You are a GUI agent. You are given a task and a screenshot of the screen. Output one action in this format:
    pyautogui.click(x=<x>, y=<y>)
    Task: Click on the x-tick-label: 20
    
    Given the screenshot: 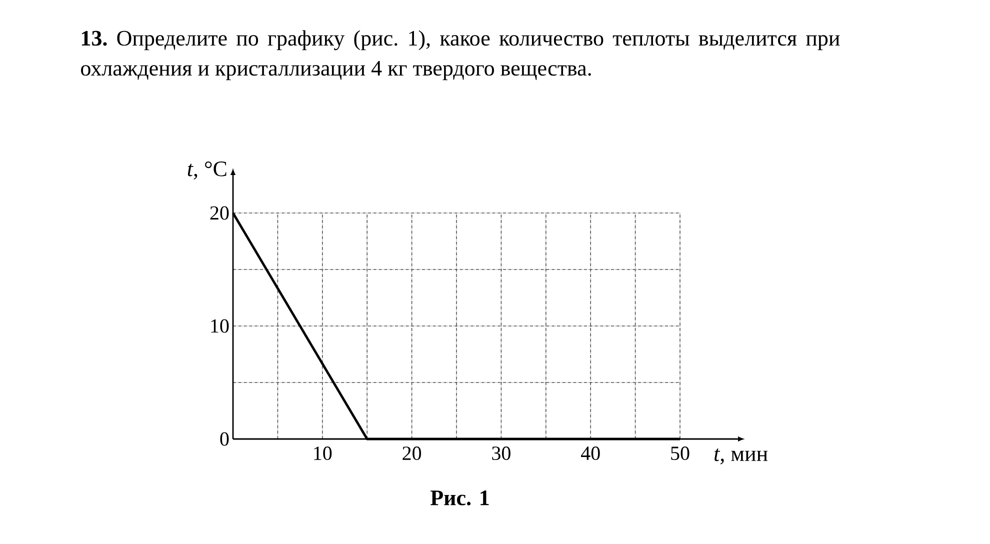 What is the action you would take?
    pyautogui.click(x=412, y=453)
    